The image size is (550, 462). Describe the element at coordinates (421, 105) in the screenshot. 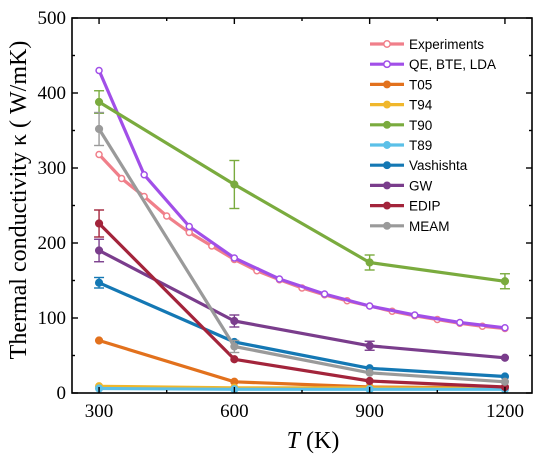

I see `legend-label: T94` at that location.